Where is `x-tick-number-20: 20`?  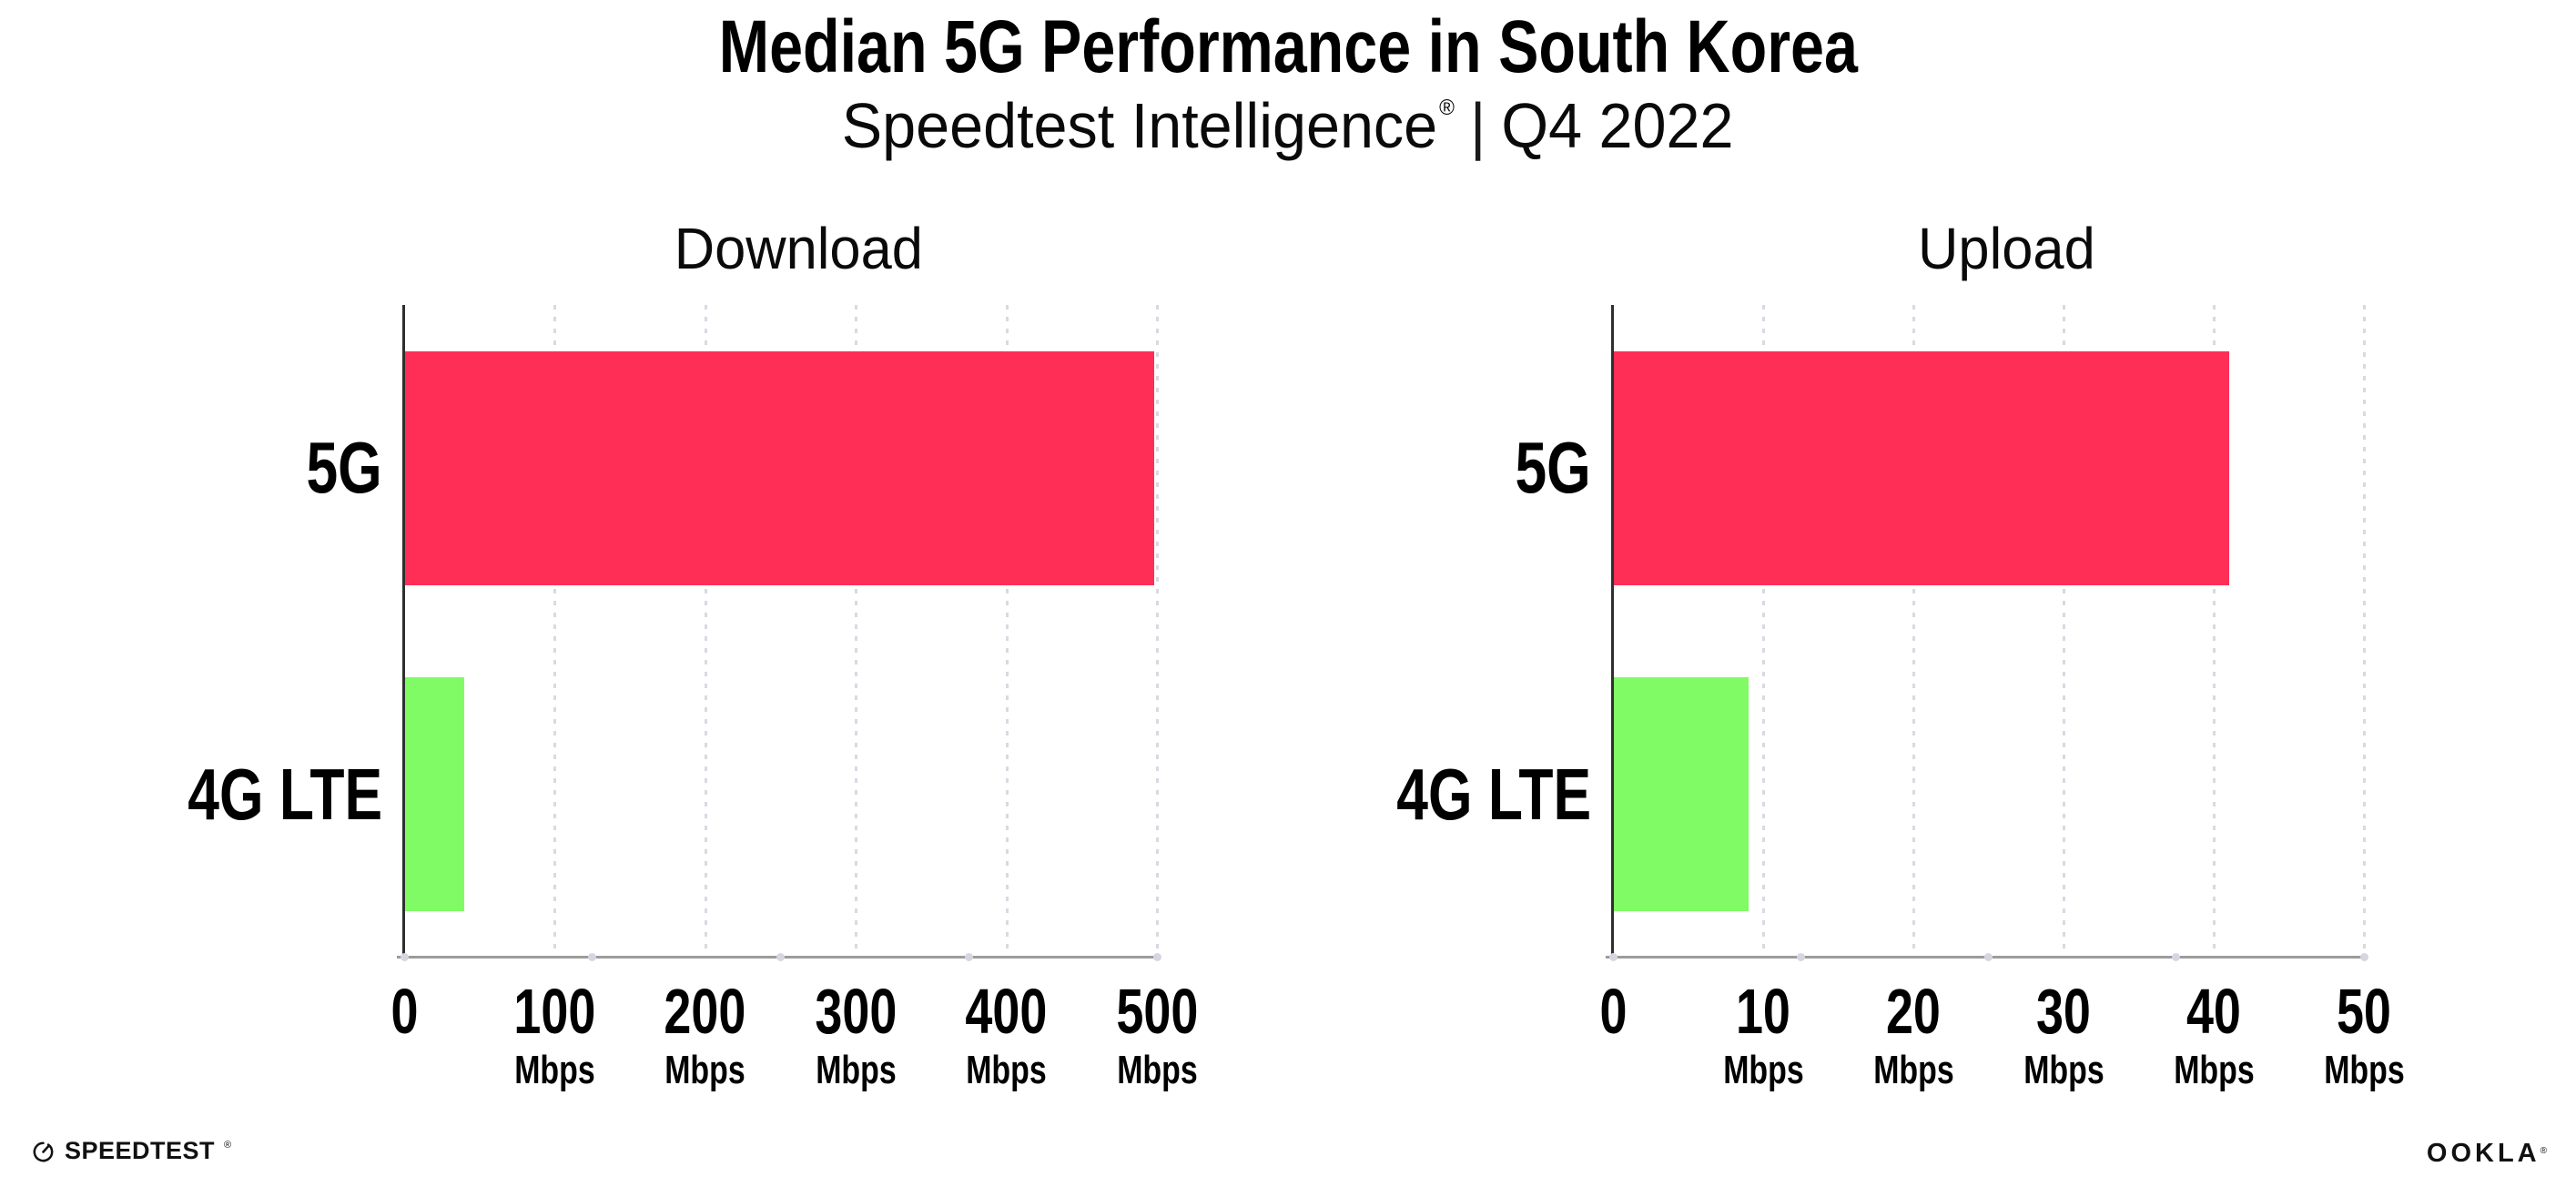
x-tick-number-20: 20 is located at coordinates (1913, 1011).